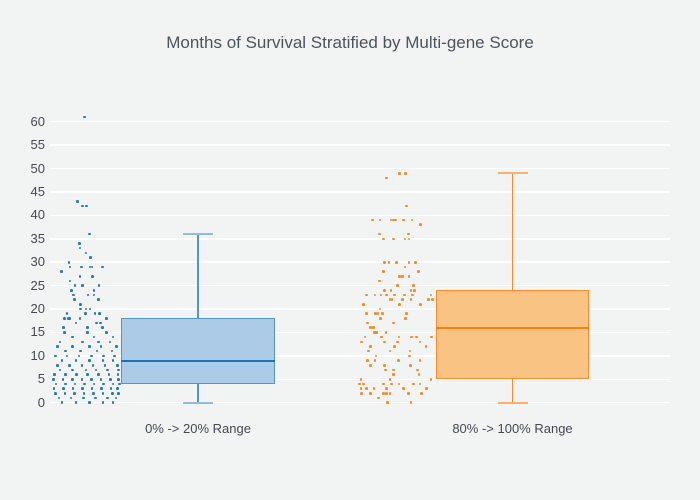 This screenshot has width=700, height=500. Describe the element at coordinates (37, 121) in the screenshot. I see `y-tick-label-60: 60` at that location.